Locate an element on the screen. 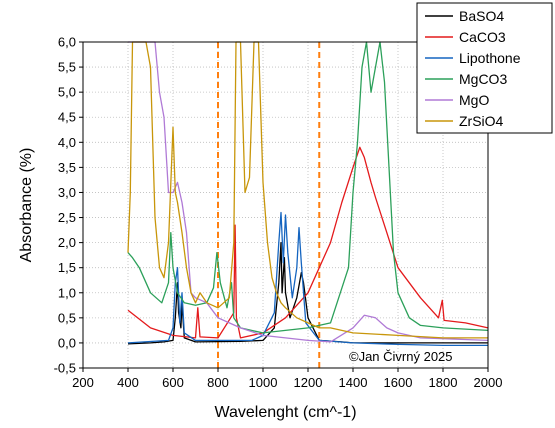 The image size is (555, 428). y-axis-title: Absorbance (%) is located at coordinates (26, 205).